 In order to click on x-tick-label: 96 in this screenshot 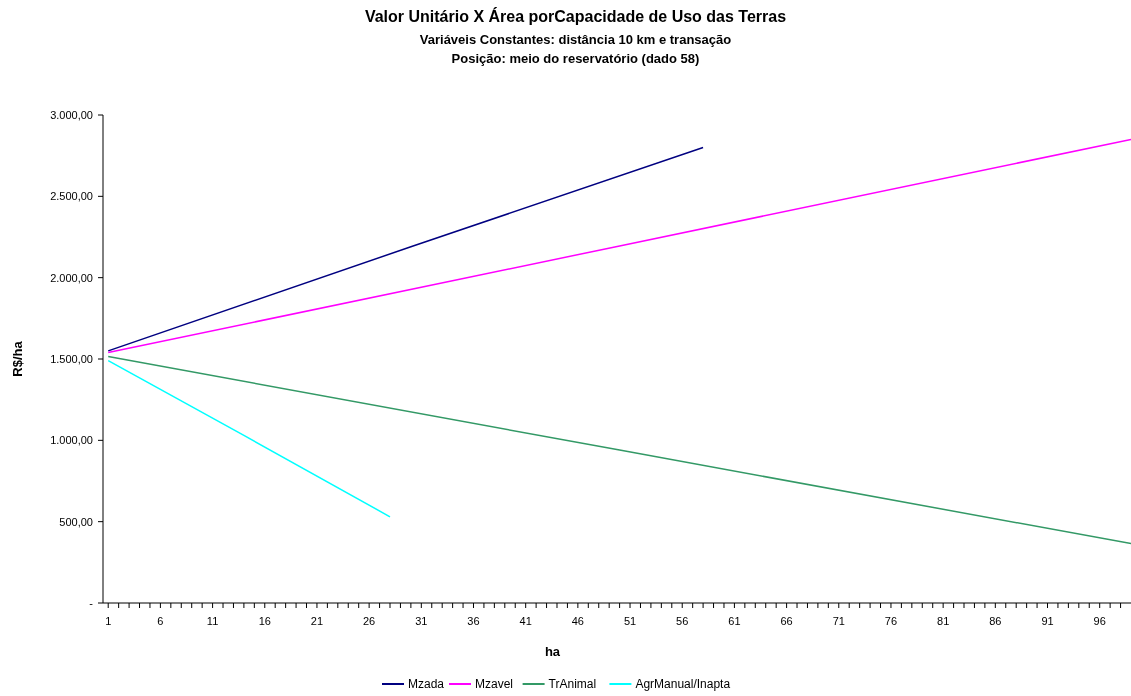, I will do `click(1099, 621)`.